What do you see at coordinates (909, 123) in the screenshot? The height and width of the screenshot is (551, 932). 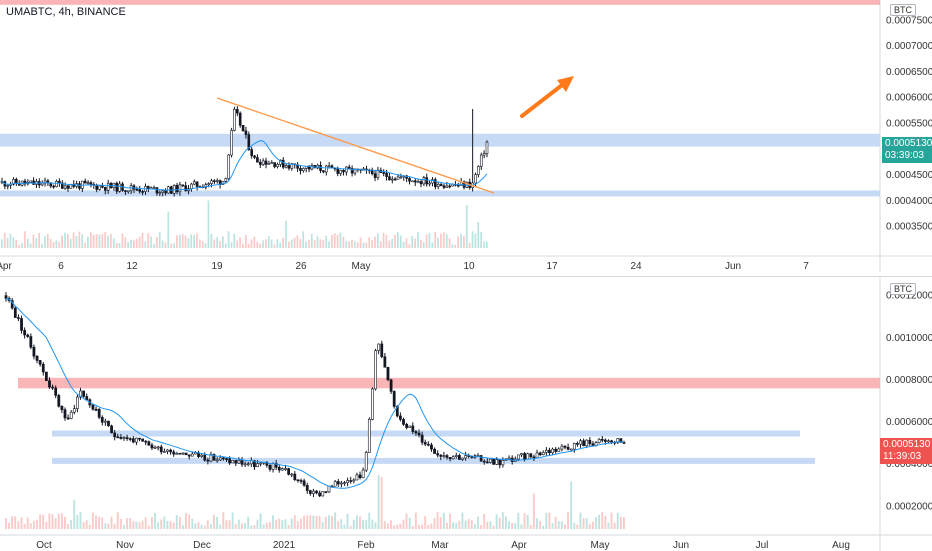 I see `price-tick-label: 0.0005500` at bounding box center [909, 123].